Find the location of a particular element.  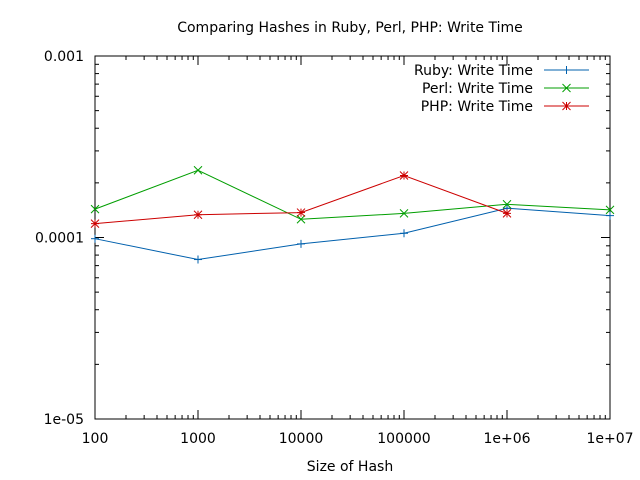

series-ruby is located at coordinates (352, 234).